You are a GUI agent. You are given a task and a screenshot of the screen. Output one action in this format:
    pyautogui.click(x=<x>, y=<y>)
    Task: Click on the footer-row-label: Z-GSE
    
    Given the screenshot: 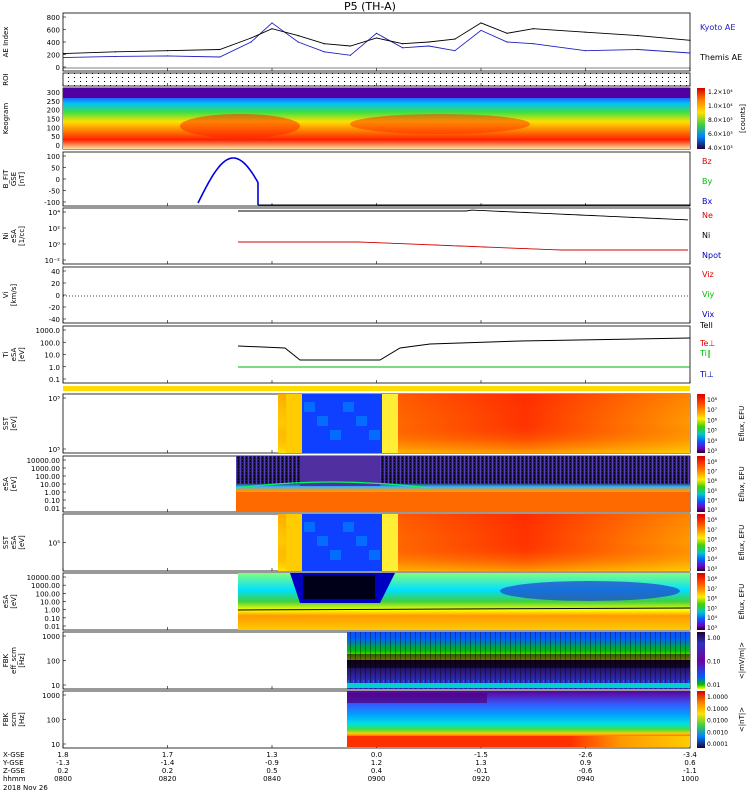 What is the action you would take?
    pyautogui.click(x=14, y=771)
    